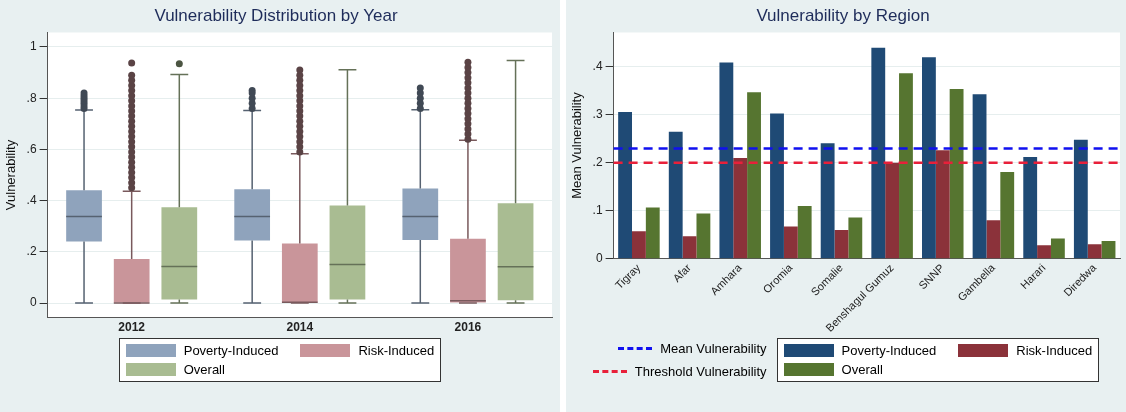  I want to click on y-tick-label: .3, so click(597, 114).